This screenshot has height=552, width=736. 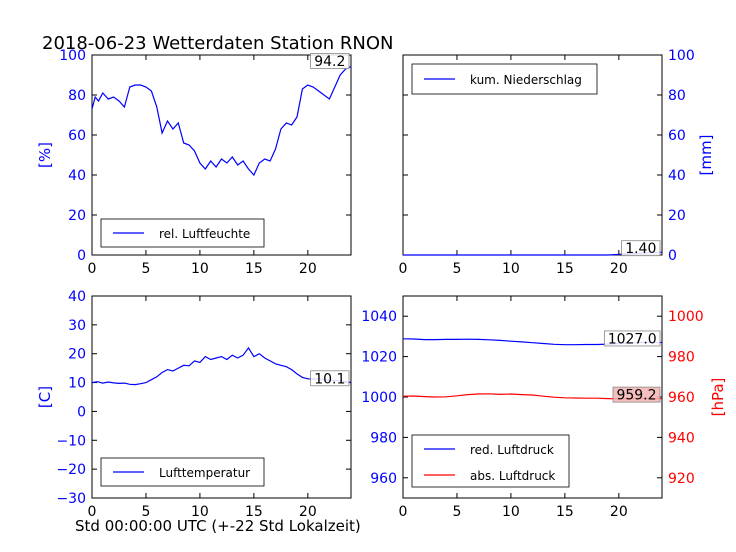 What do you see at coordinates (45, 397) in the screenshot?
I see `y-axis-label: [C]` at bounding box center [45, 397].